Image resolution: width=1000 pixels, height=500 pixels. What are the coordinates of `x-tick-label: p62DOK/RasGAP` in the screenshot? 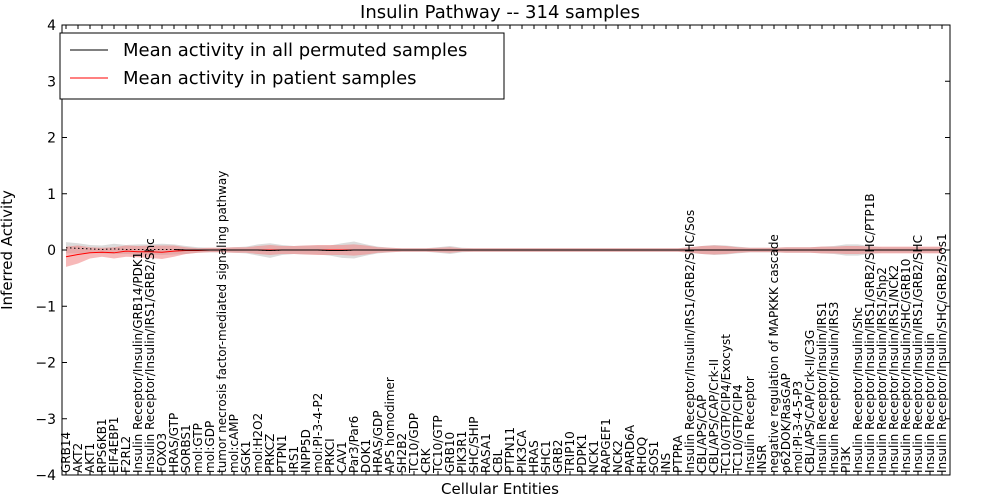 It's located at (786, 423).